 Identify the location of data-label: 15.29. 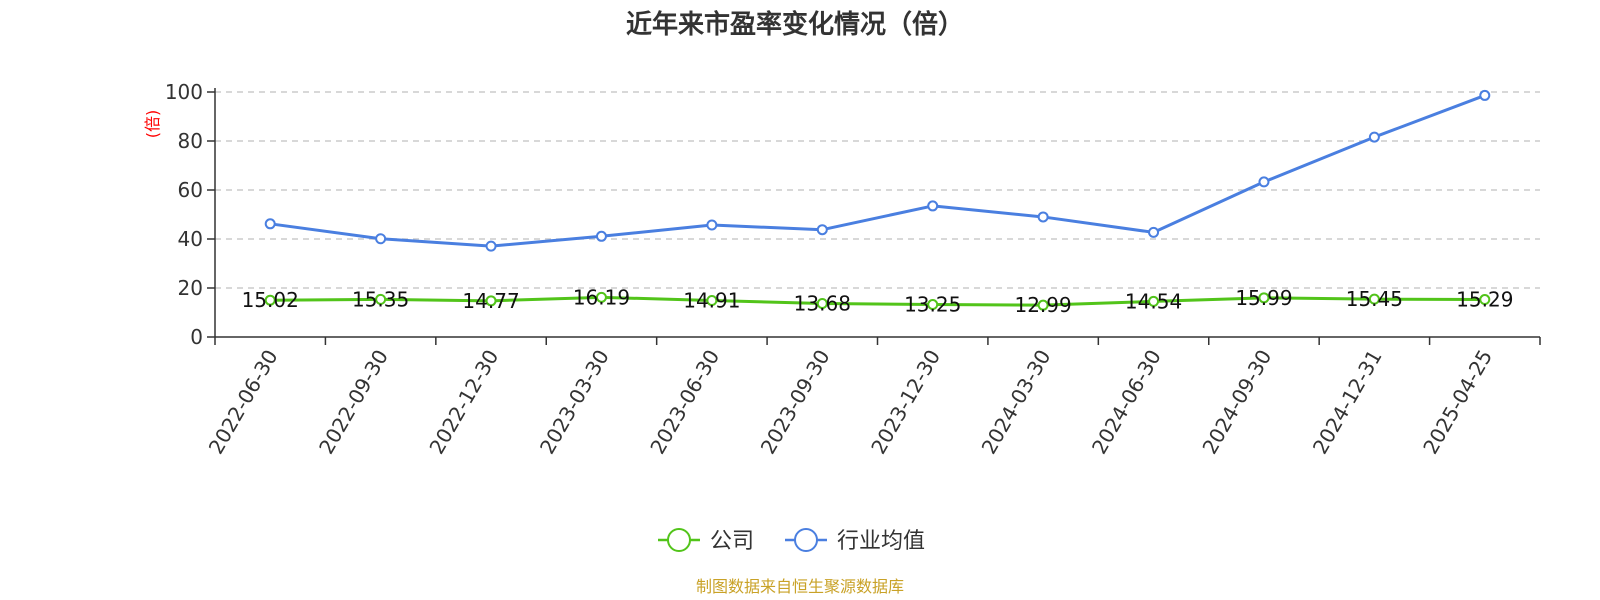
(1484, 300).